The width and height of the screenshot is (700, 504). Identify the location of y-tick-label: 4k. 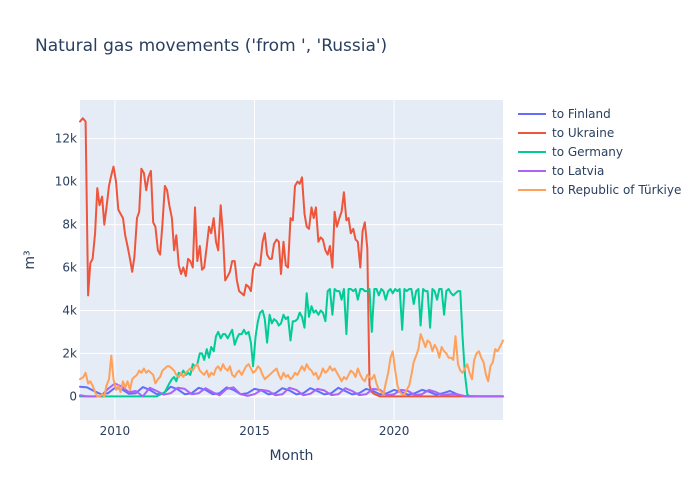
(69, 310).